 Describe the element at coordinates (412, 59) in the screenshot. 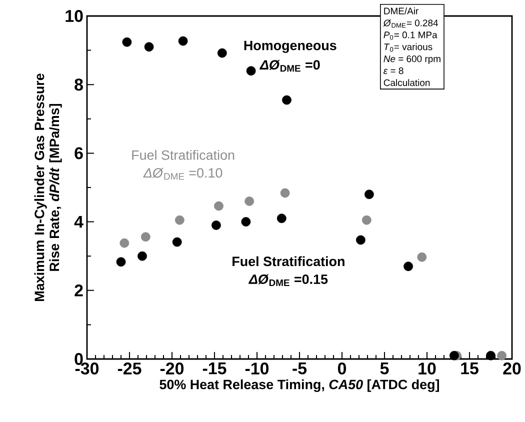

I see `annotation: Ne = 600 rpm` at that location.